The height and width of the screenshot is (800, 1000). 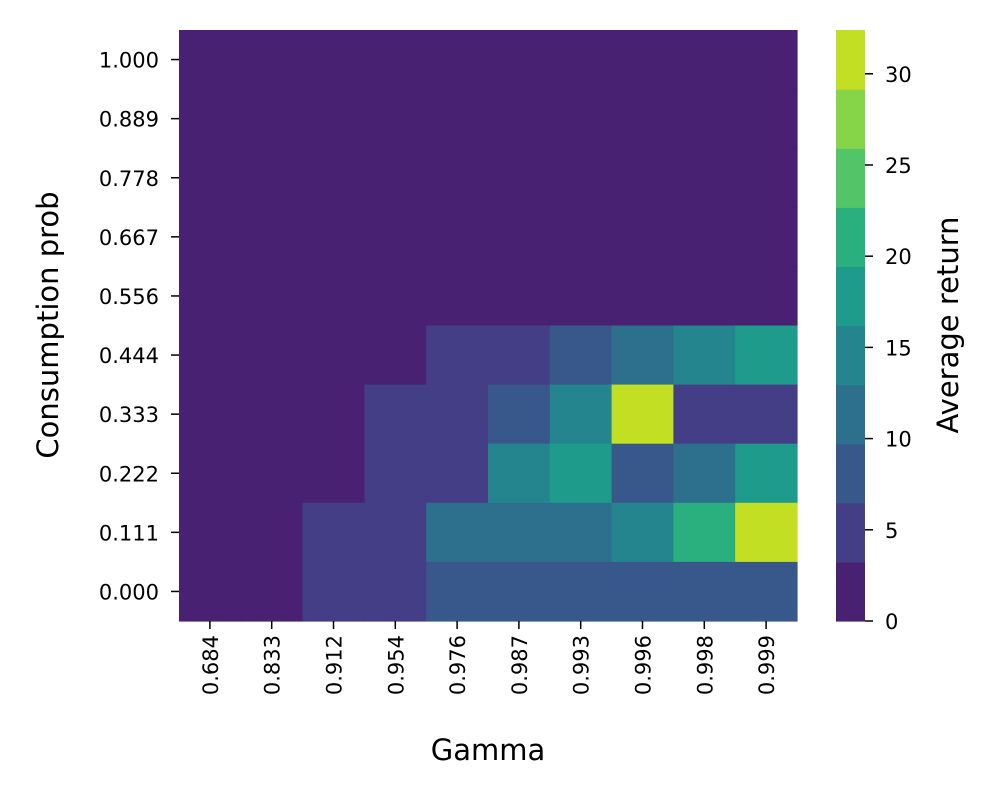 What do you see at coordinates (898, 75) in the screenshot?
I see `colorbar-tick-label: 30` at bounding box center [898, 75].